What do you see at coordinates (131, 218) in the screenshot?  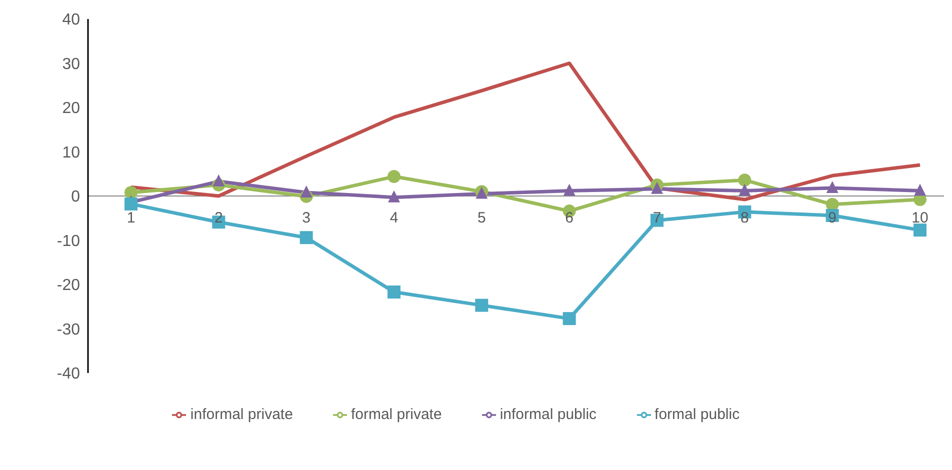 I see `x-tick-label: 1` at bounding box center [131, 218].